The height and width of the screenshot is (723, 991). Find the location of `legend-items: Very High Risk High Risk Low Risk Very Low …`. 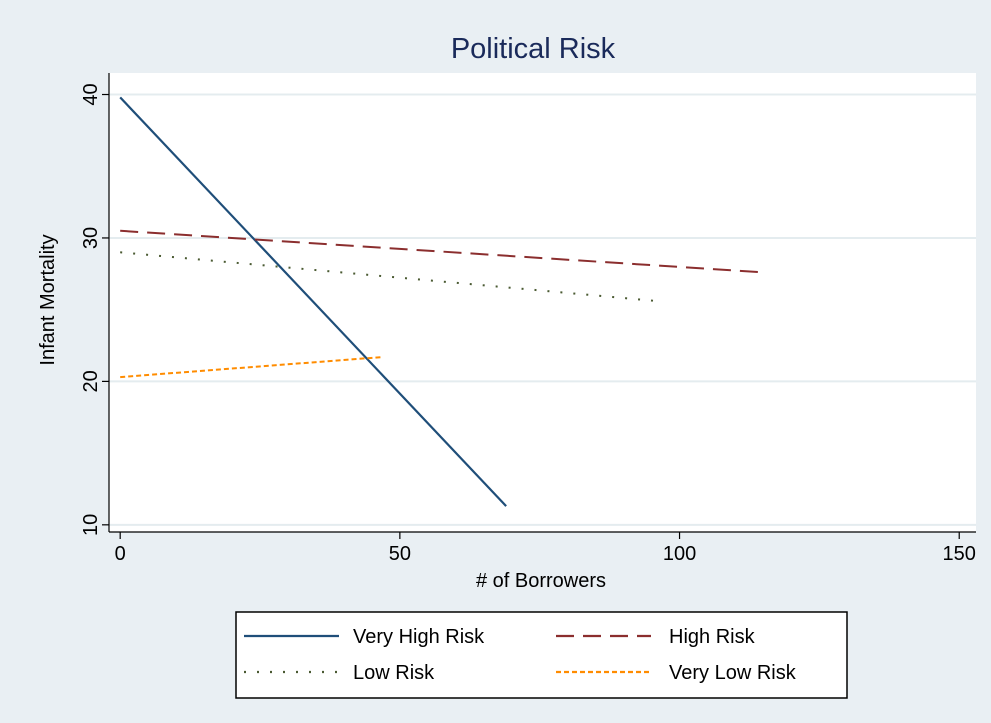

legend-items: Very High Risk High Risk Low Risk Very Low … is located at coordinates (520, 655).